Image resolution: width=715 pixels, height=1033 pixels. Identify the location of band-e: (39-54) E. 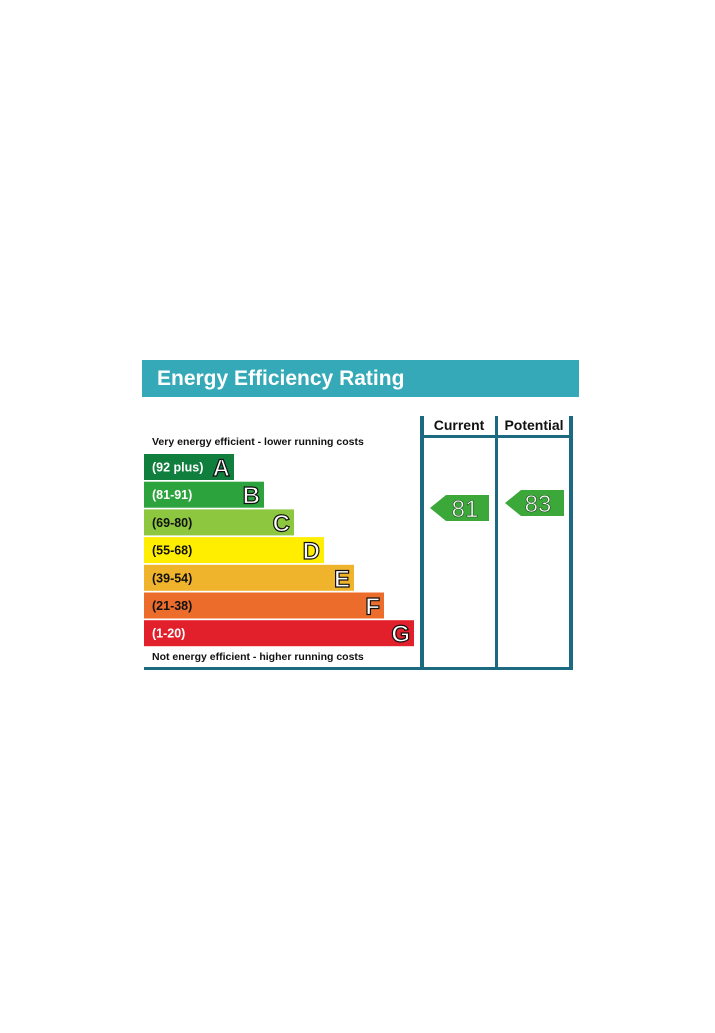
(249, 578).